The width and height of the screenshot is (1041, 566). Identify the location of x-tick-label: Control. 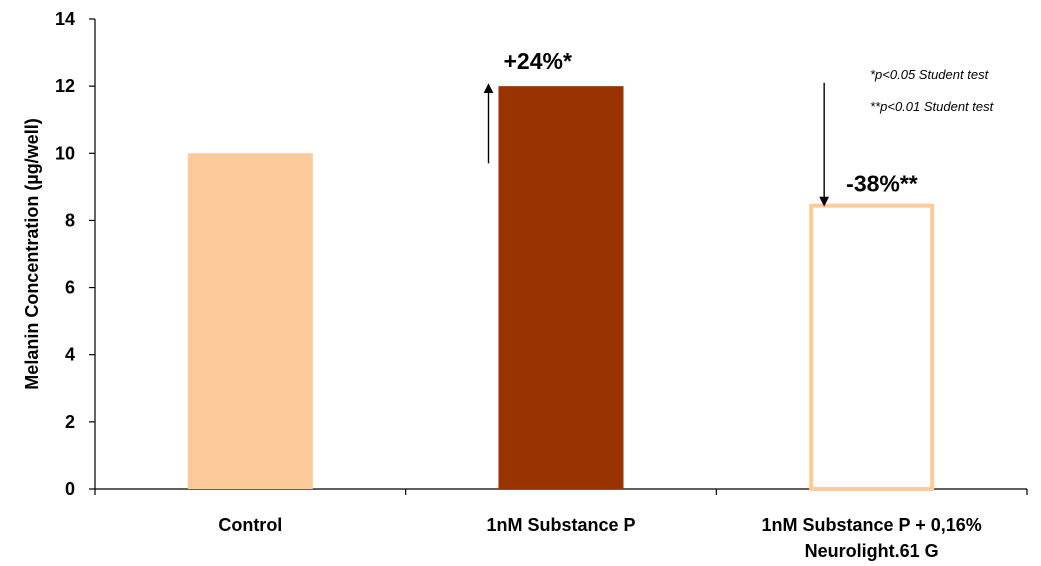
(250, 525).